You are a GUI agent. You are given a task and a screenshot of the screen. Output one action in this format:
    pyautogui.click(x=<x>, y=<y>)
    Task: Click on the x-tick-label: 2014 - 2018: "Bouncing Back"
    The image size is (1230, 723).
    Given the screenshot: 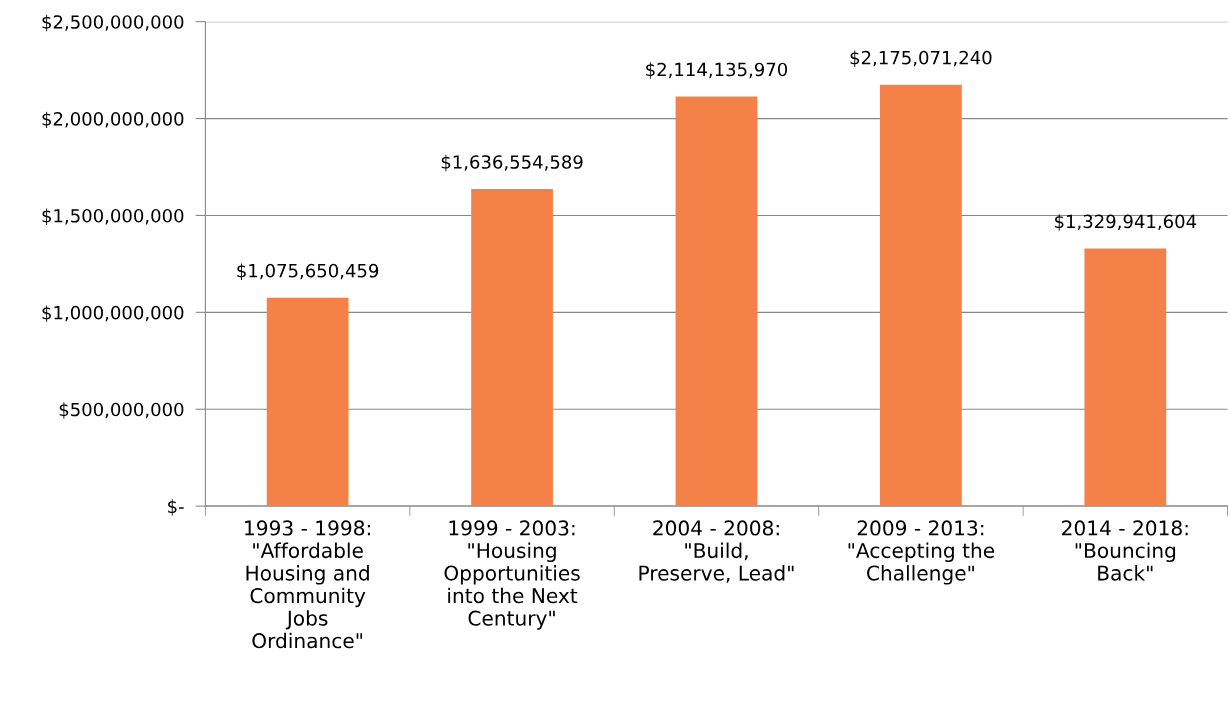 What is the action you would take?
    pyautogui.click(x=1125, y=550)
    